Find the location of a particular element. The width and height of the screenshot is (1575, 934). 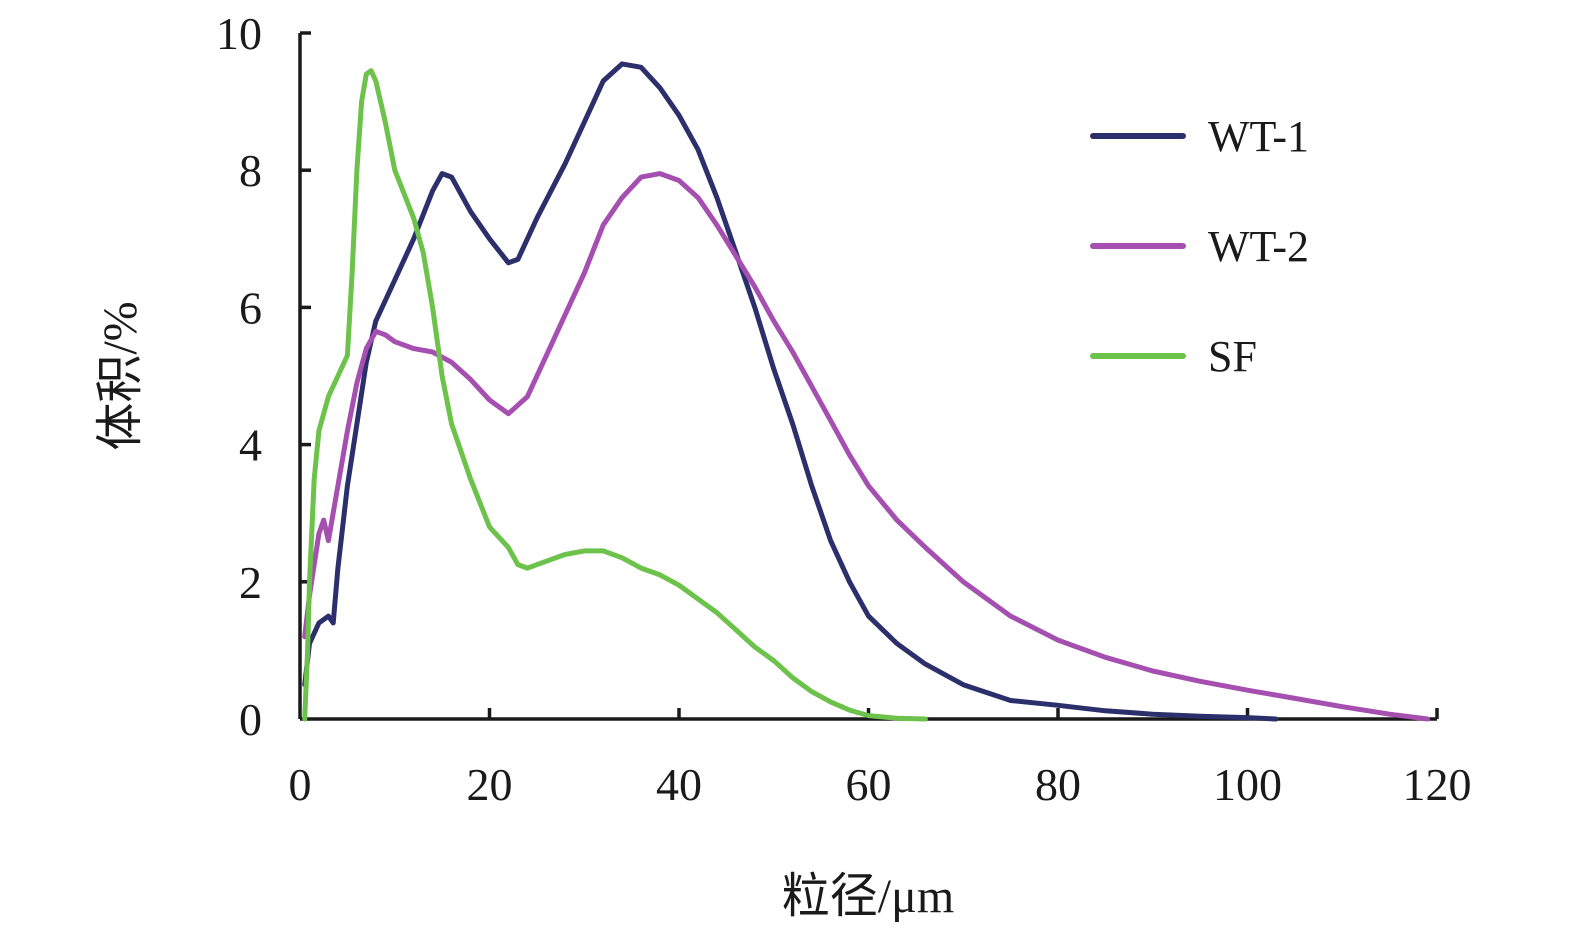

x-tick-label: 120 is located at coordinates (1437, 784).